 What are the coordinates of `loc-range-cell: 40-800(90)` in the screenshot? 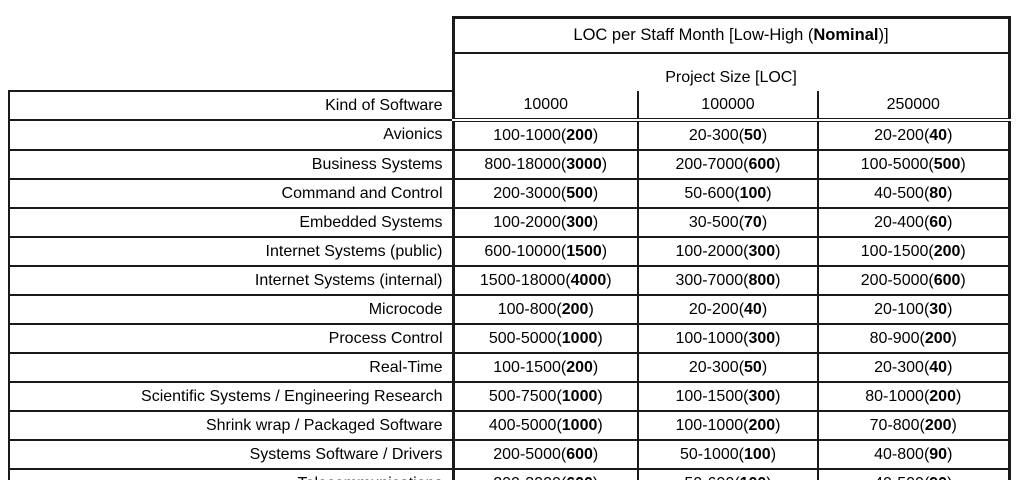 It's located at (913, 455).